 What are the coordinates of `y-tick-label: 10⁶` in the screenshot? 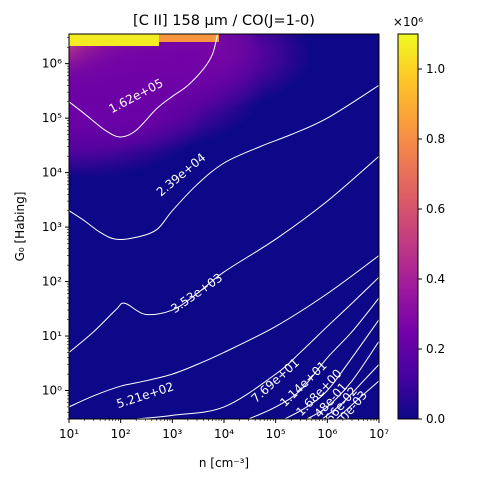 It's located at (52, 64).